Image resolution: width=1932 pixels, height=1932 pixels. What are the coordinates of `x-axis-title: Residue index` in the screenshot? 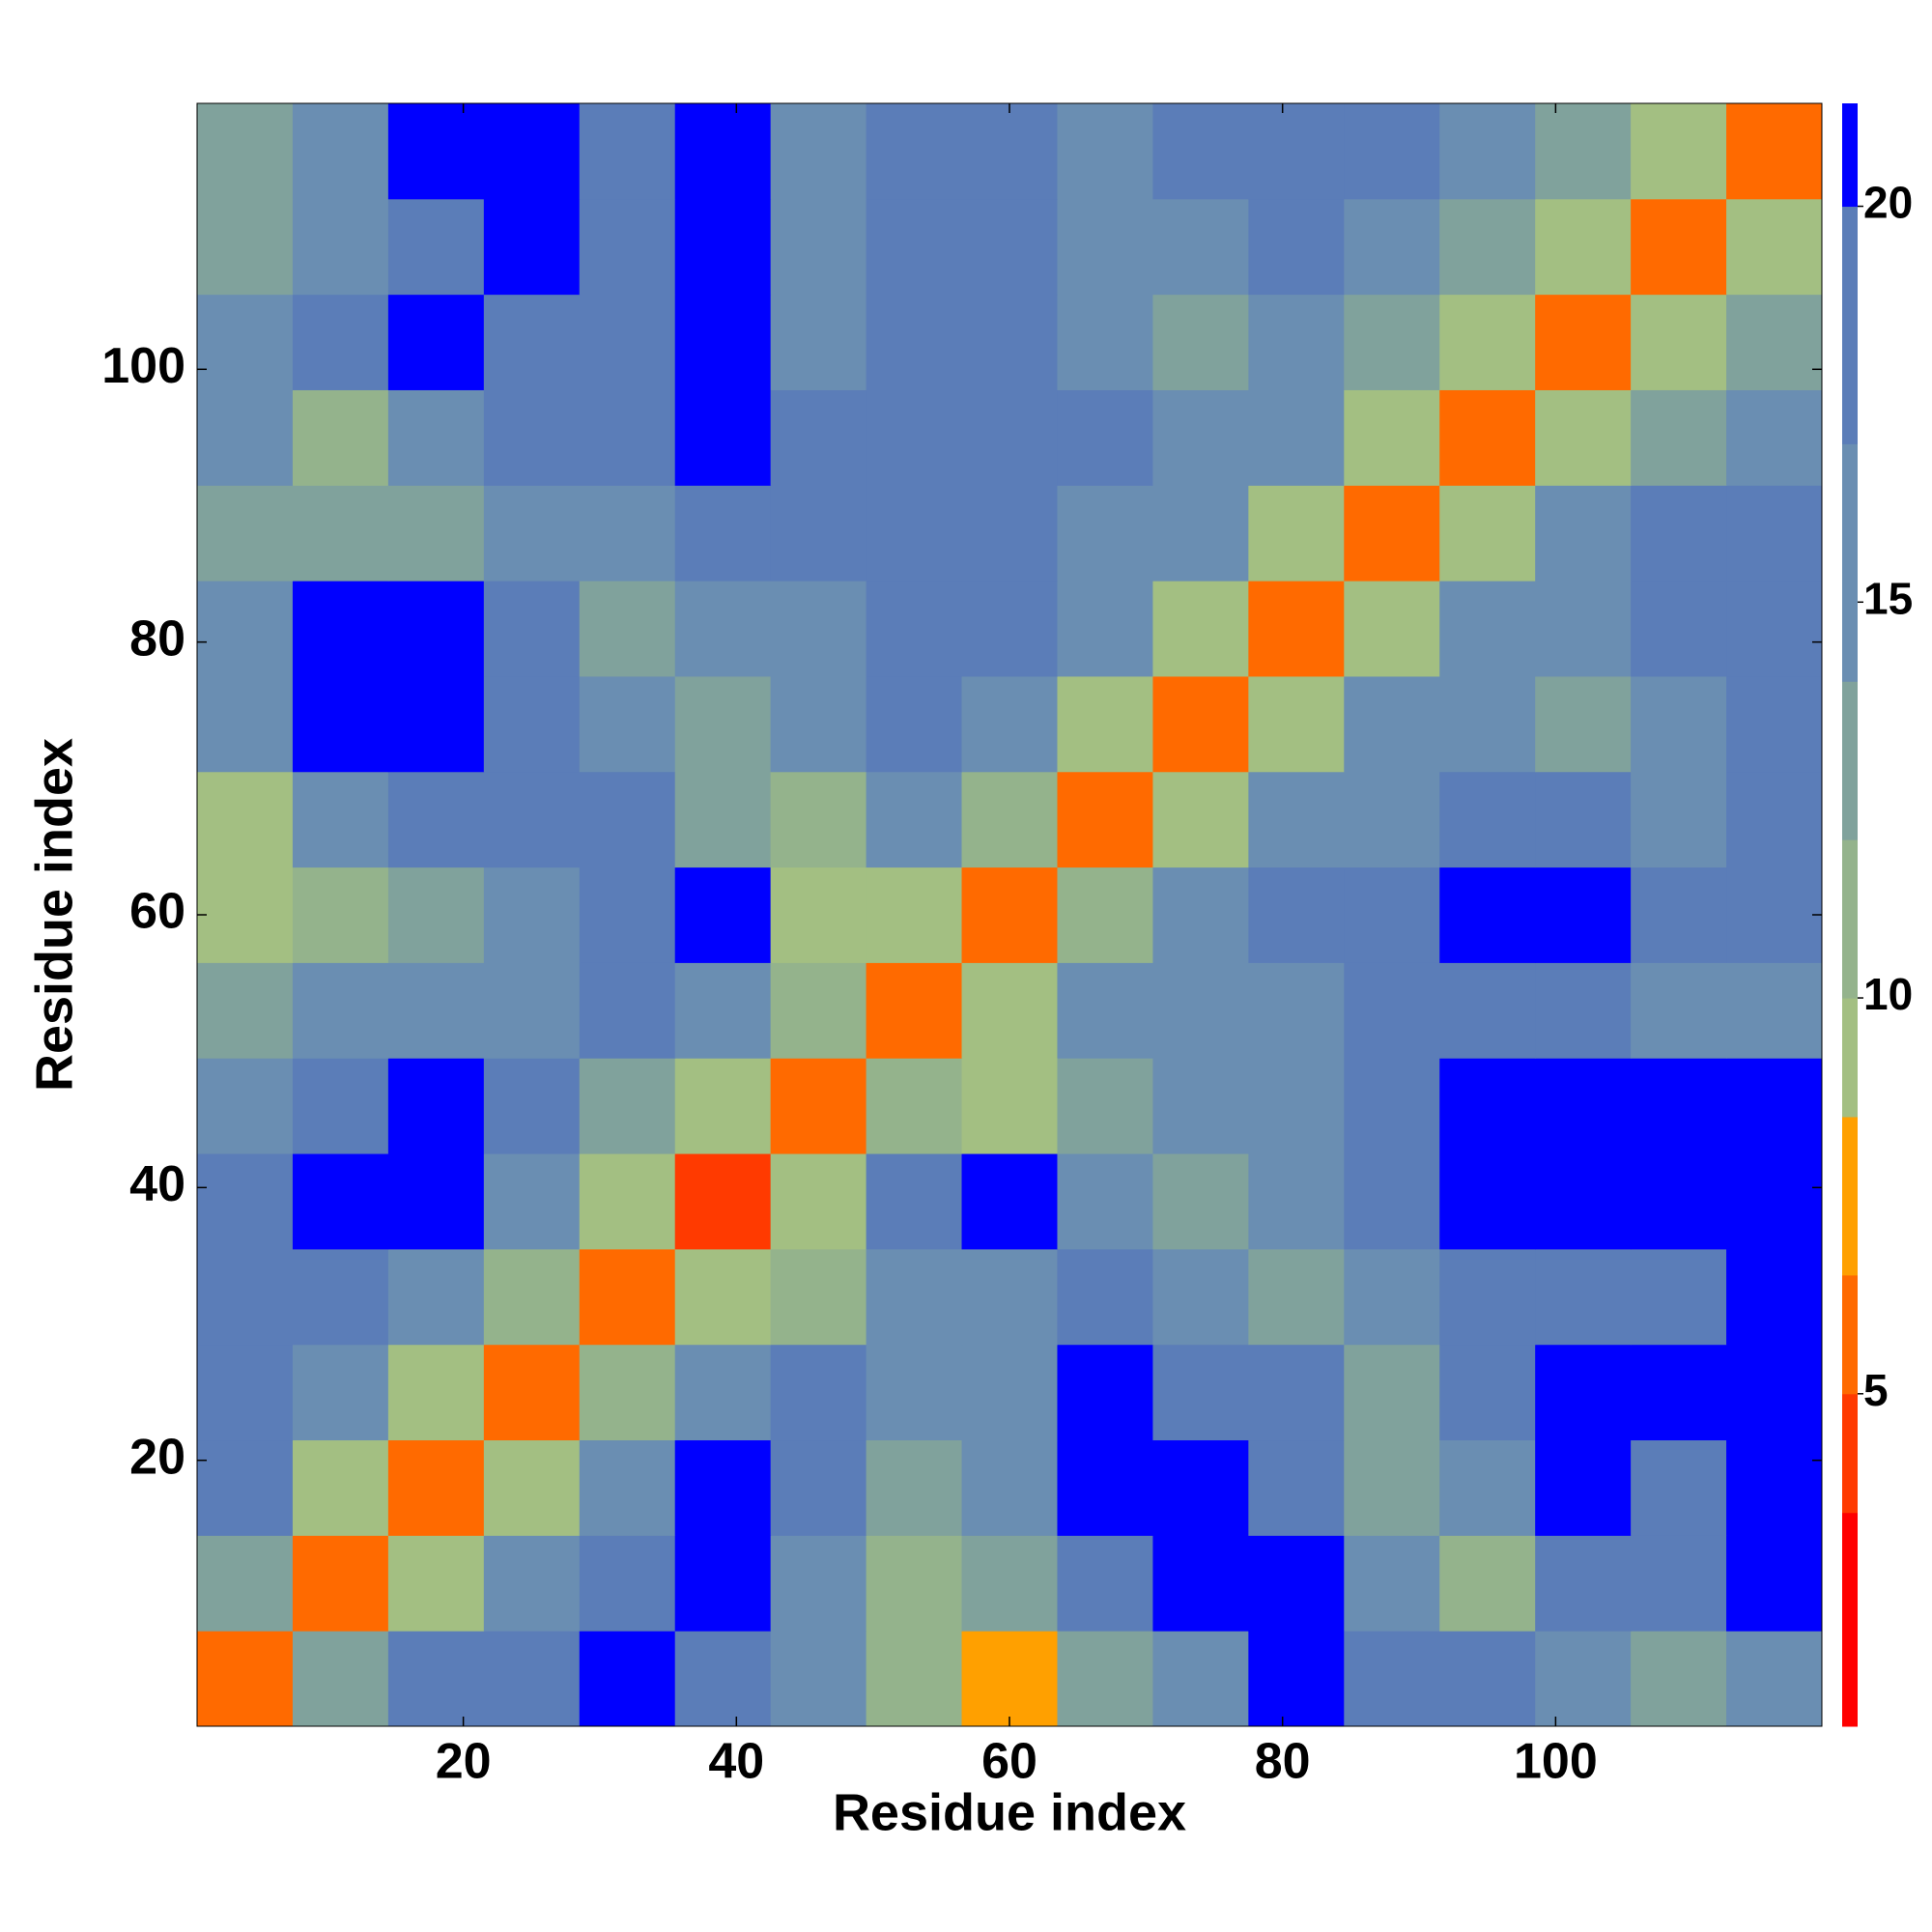 It's located at (1009, 1812).